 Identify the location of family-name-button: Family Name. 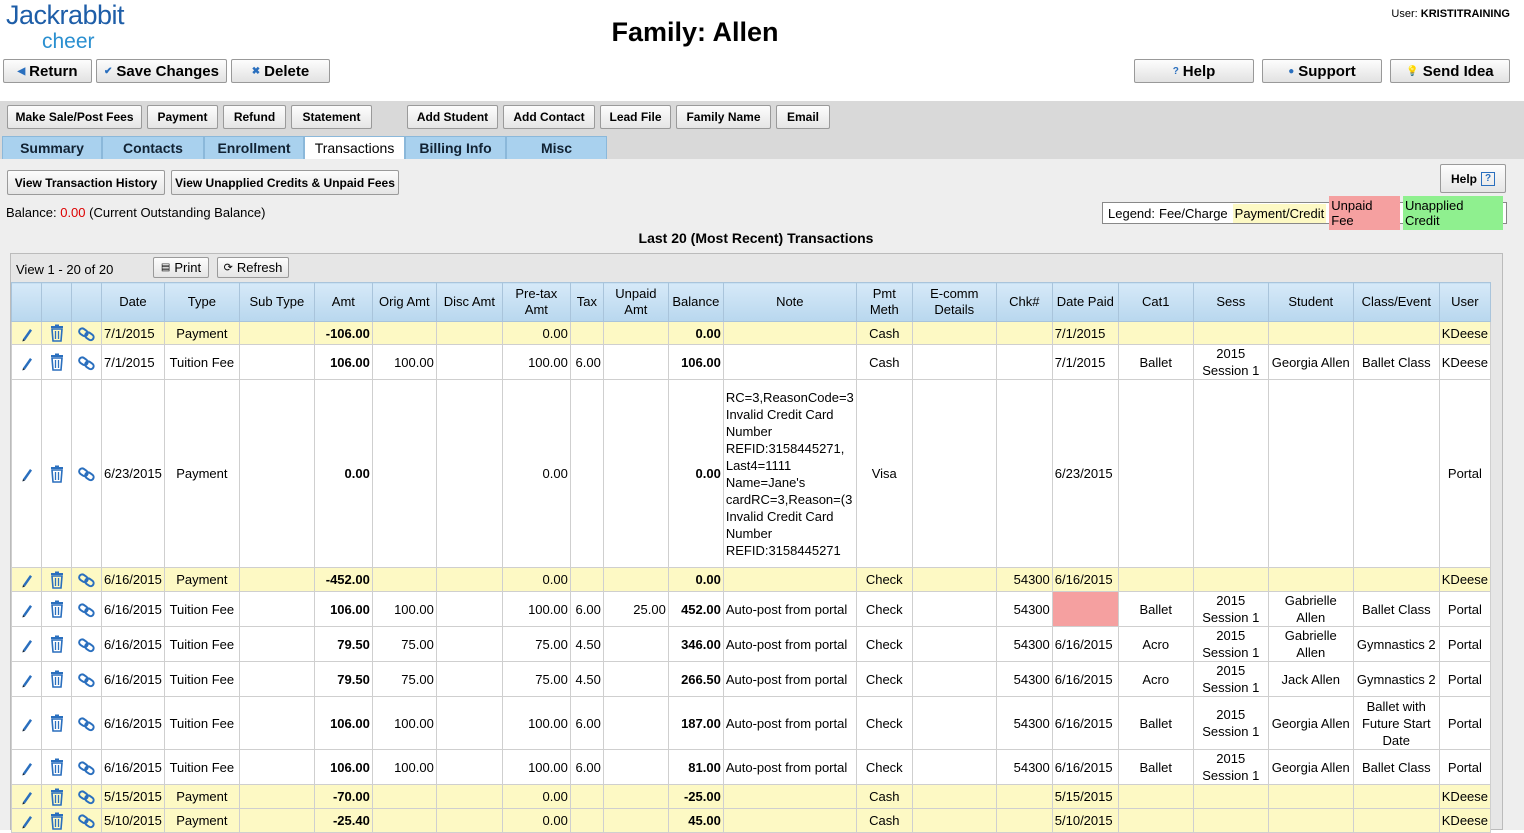
(723, 117).